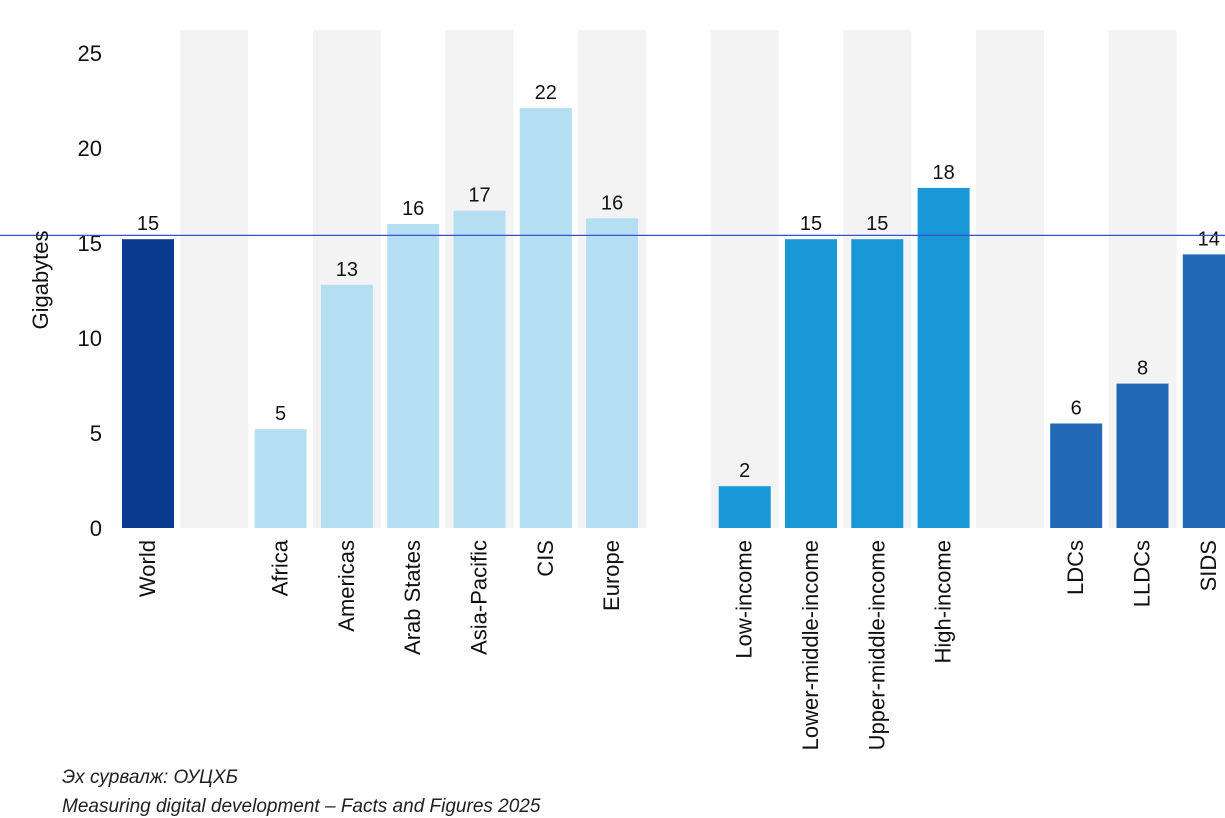 The image size is (1225, 818). Describe the element at coordinates (96, 433) in the screenshot. I see `y-tick-label: 5` at that location.